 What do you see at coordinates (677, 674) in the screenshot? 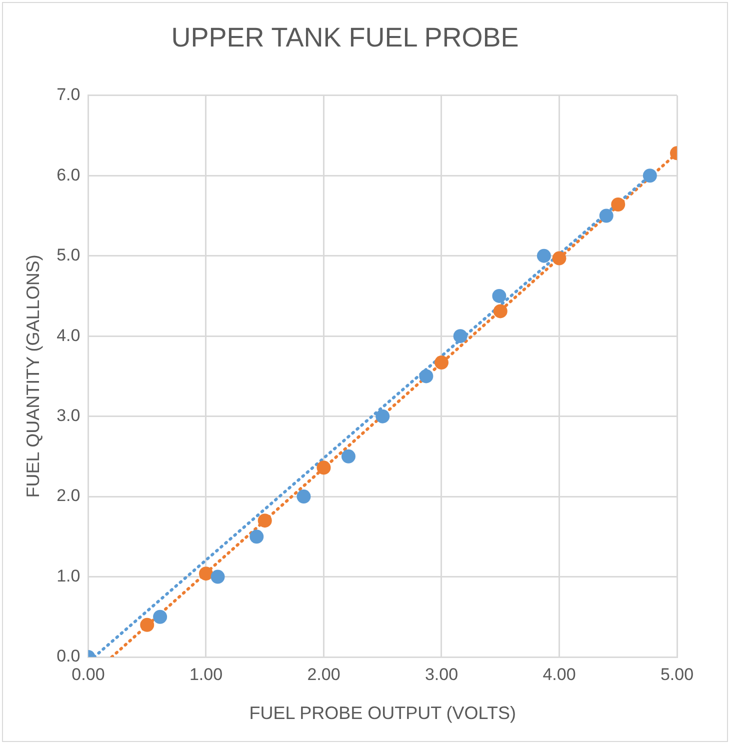
I see `x-tick-label: 5.00` at bounding box center [677, 674].